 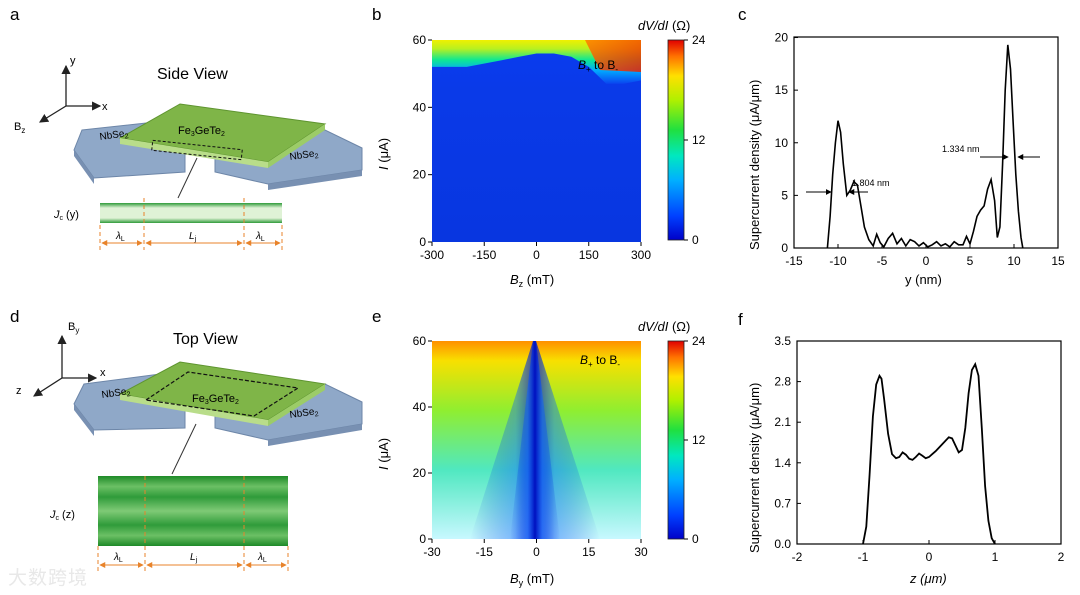 What do you see at coordinates (929, 453) in the screenshot?
I see `plot-f-series` at bounding box center [929, 453].